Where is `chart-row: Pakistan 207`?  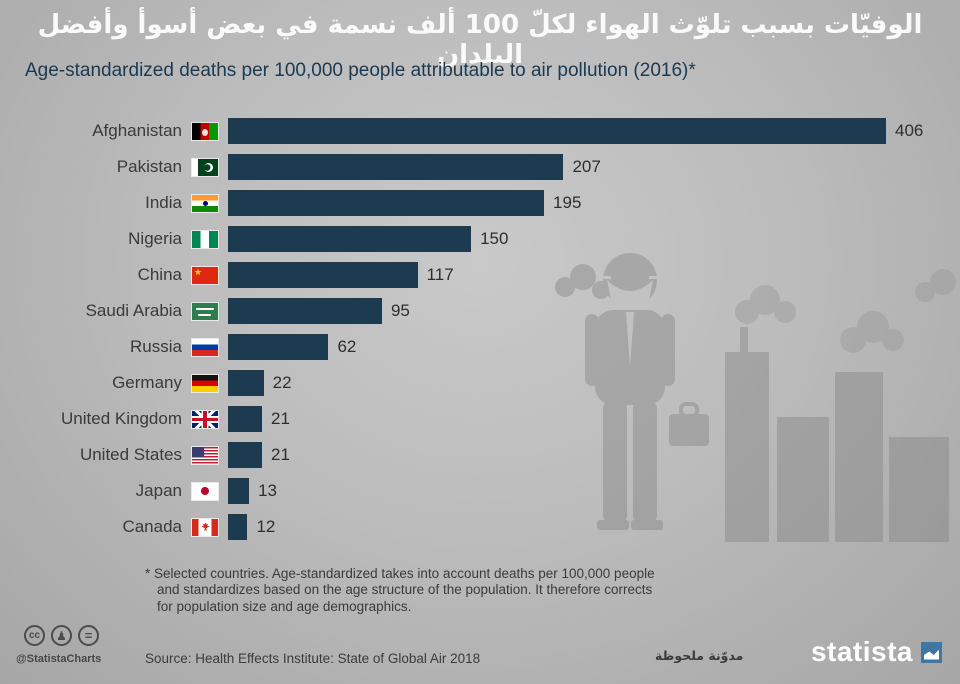
chart-row: Pakistan 207 is located at coordinates (492, 167).